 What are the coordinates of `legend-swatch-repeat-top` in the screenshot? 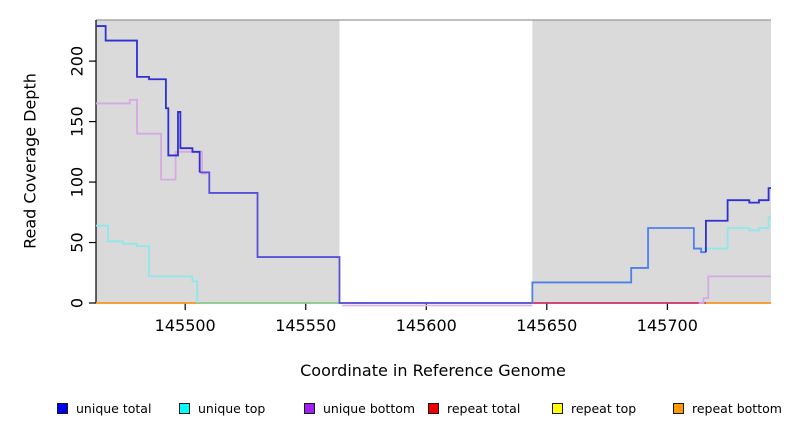 It's located at (557, 408).